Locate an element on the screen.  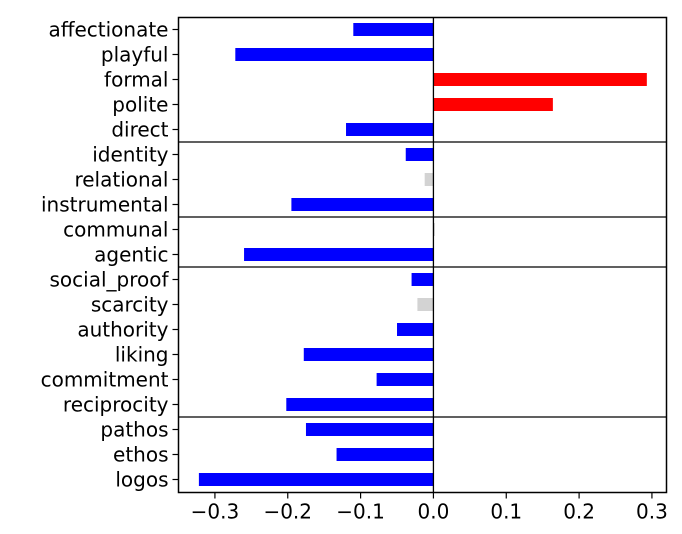
category-label-playful: playful is located at coordinates (135, 55).